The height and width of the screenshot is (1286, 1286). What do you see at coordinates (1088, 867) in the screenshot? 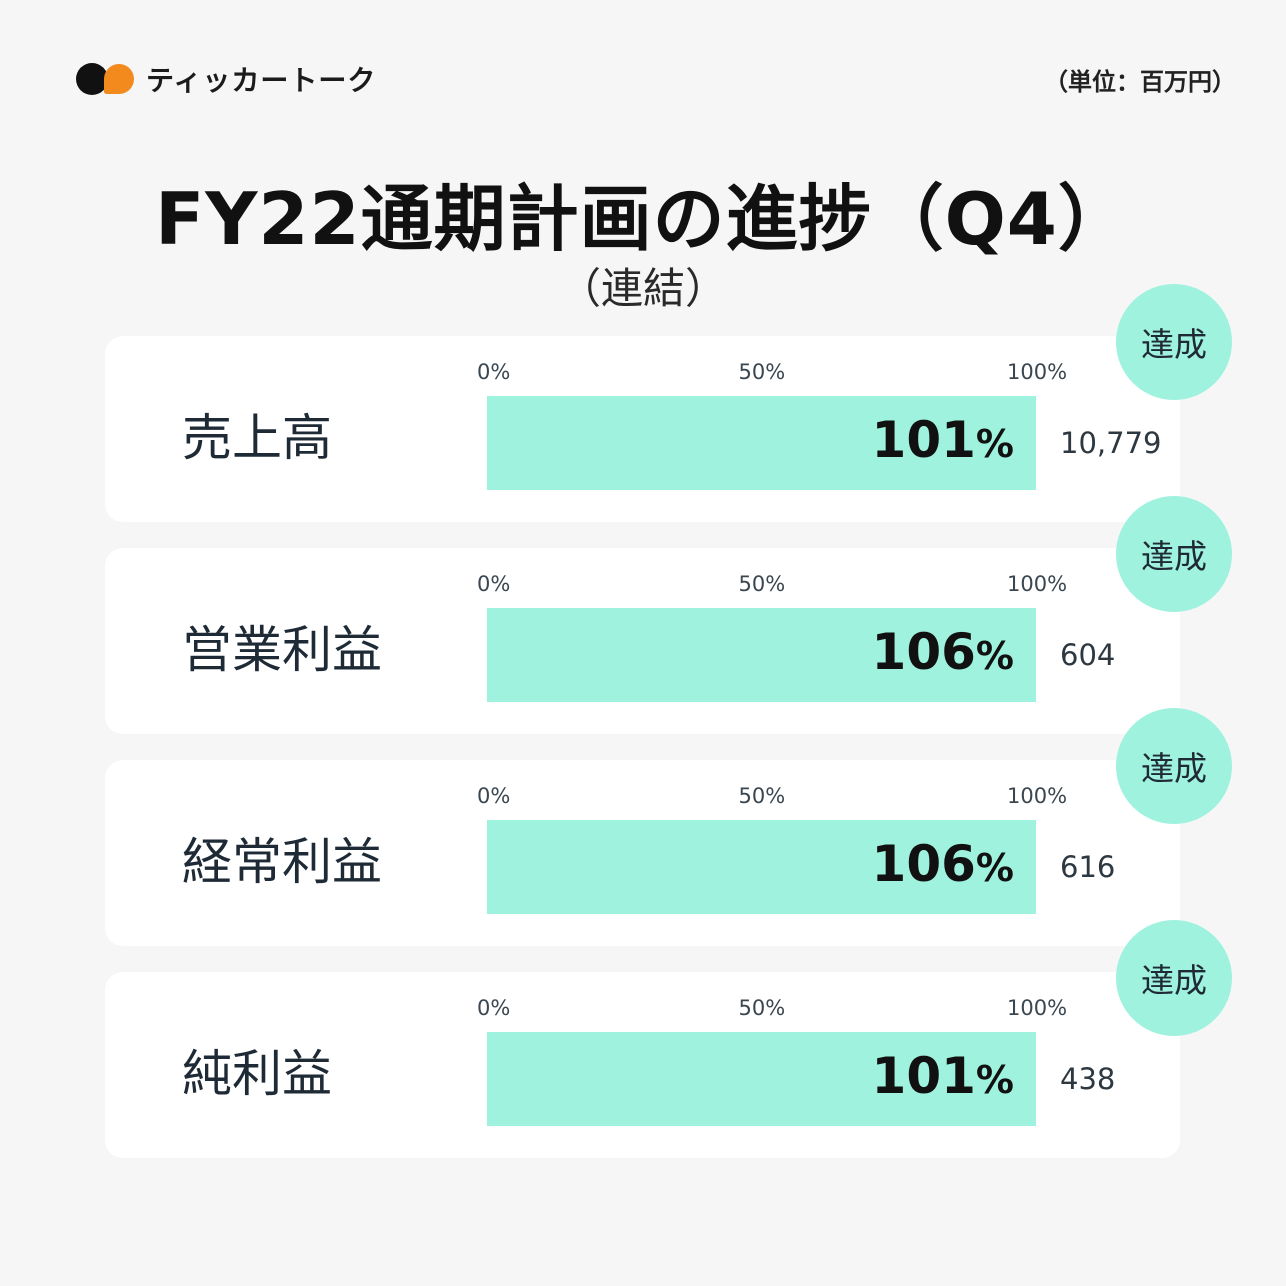
I see `amount-value: 616` at bounding box center [1088, 867].